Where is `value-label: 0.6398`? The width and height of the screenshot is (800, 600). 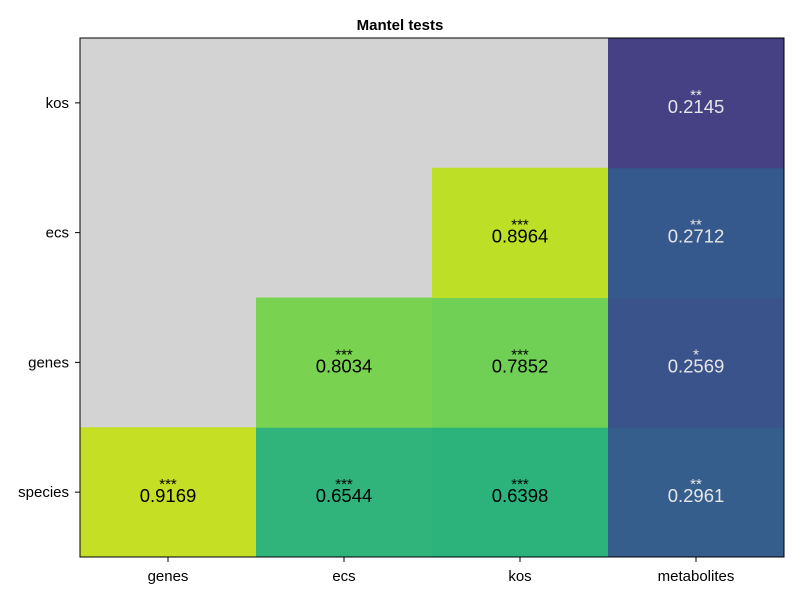
value-label: 0.6398 is located at coordinates (520, 495).